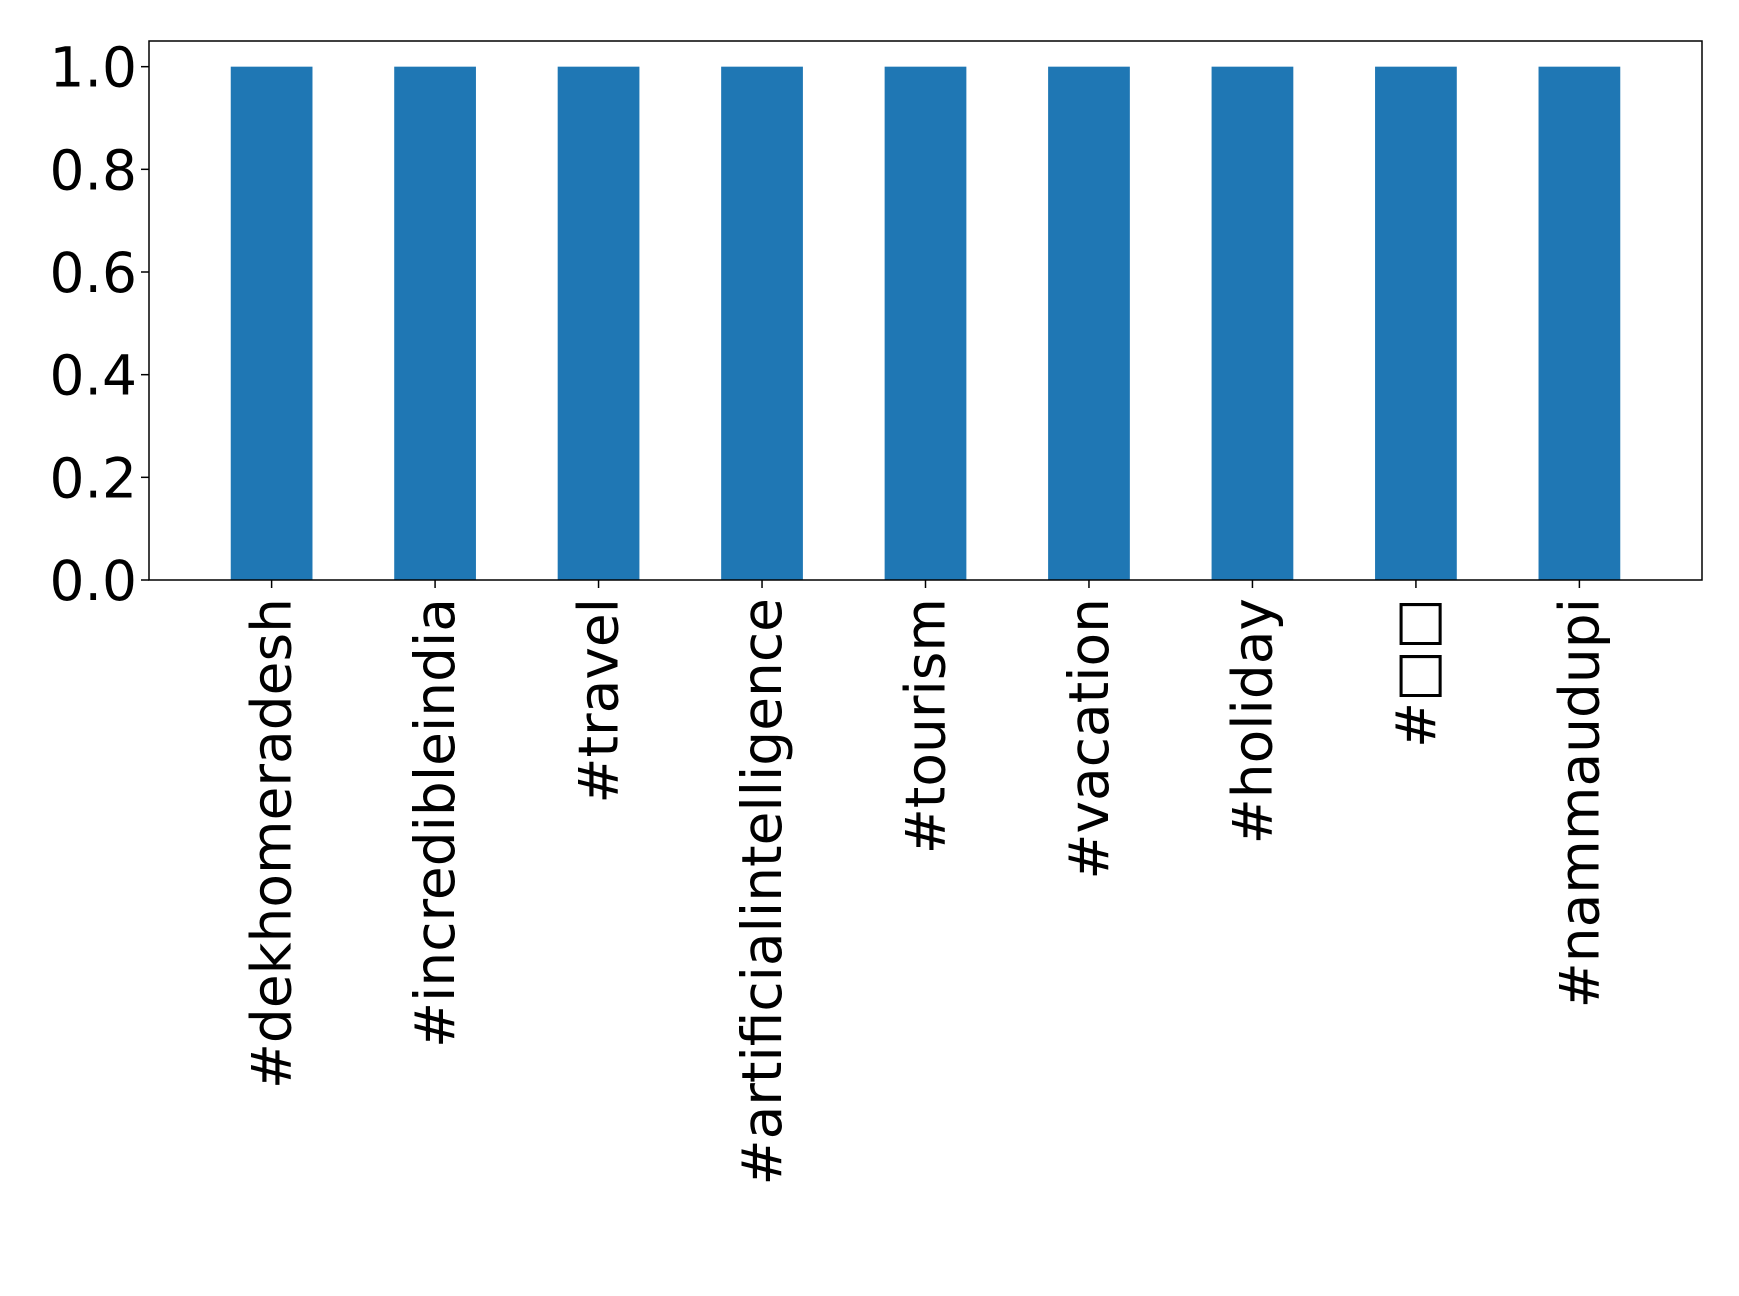 The height and width of the screenshot is (1296, 1739). Describe the element at coordinates (1579, 803) in the screenshot. I see `x-tick-label-8: #nammaudupi` at that location.